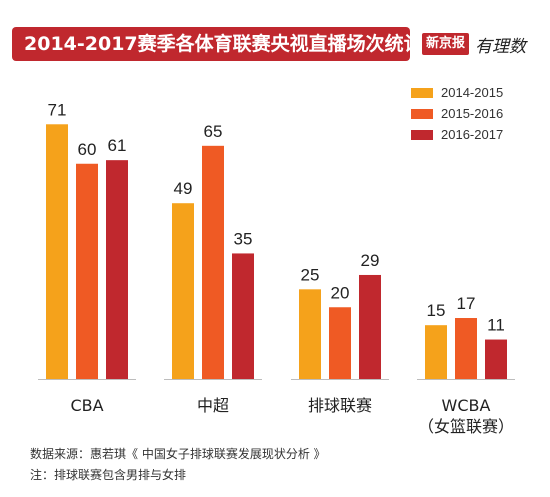 Image resolution: width=550 pixels, height=497 pixels. I want to click on category-label-0: CBA, so click(86, 405).